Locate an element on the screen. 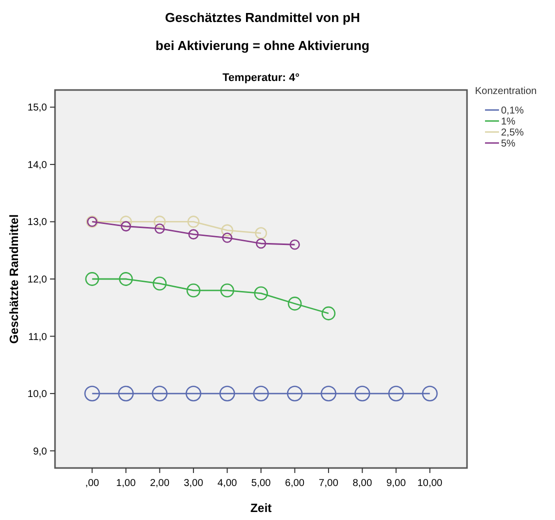 This screenshot has width=555, height=520. y-tick-label: 14,0 is located at coordinates (38, 165).